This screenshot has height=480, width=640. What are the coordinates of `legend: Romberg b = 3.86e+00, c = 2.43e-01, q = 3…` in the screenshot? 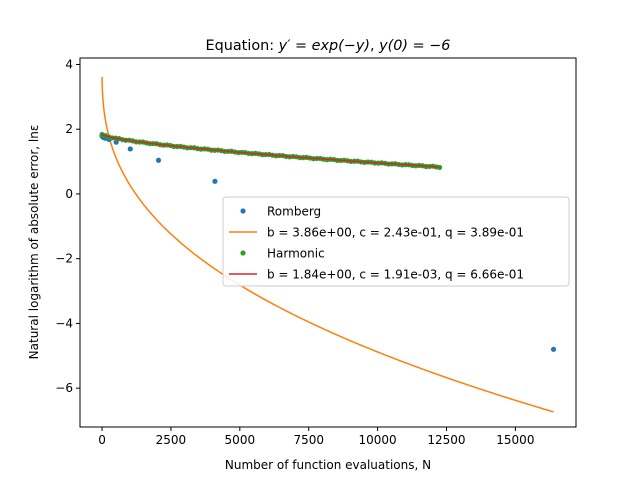 It's located at (396, 241).